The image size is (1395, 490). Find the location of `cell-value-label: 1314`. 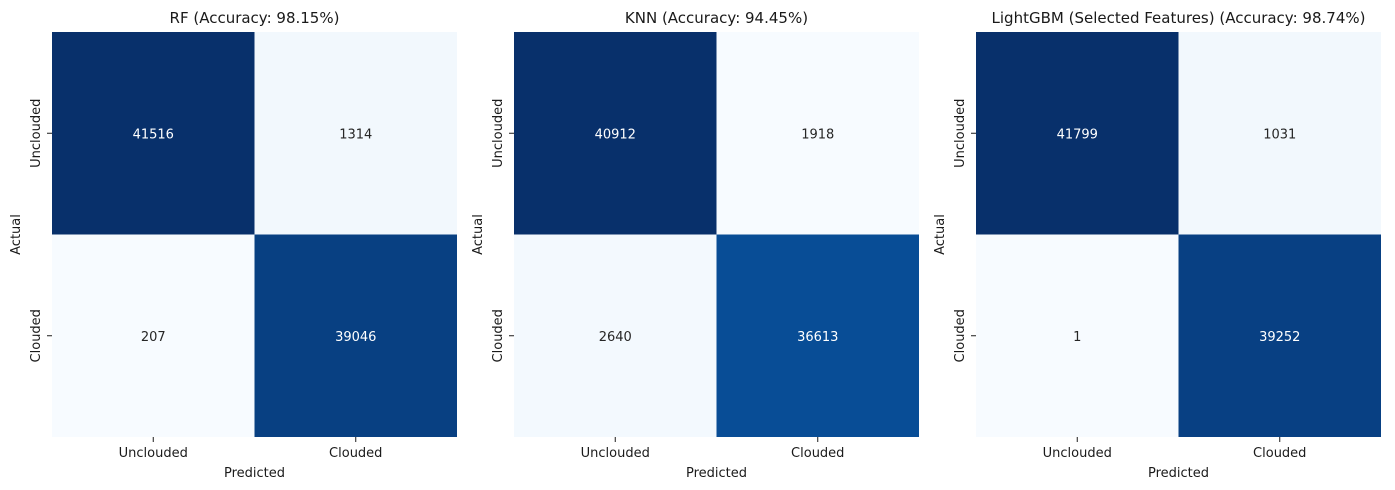

cell-value-label: 1314 is located at coordinates (355, 134).